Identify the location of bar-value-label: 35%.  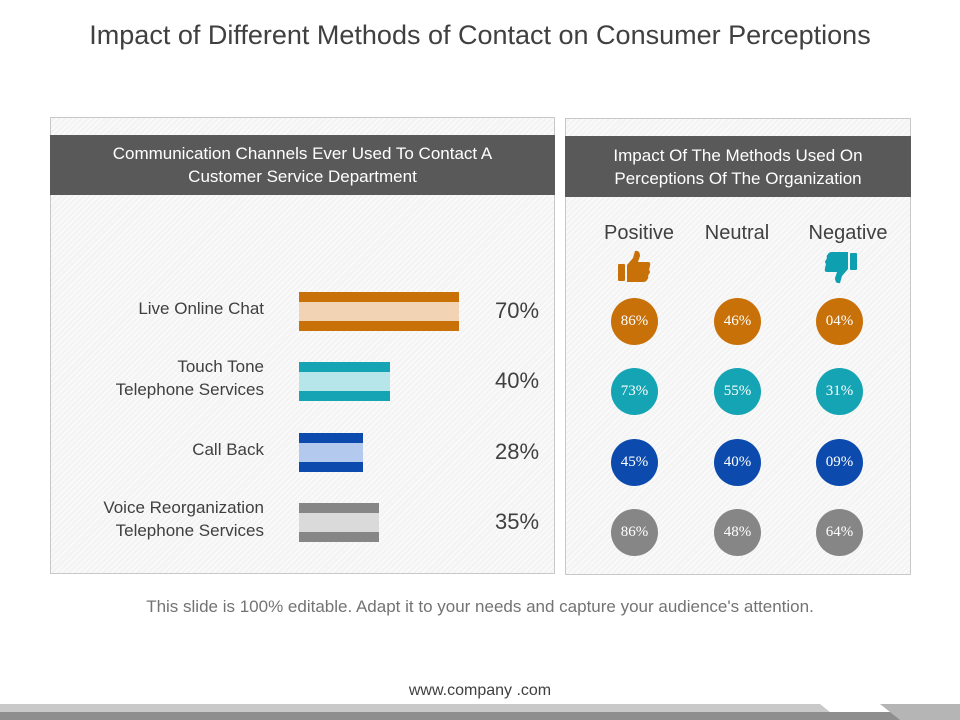
(517, 521).